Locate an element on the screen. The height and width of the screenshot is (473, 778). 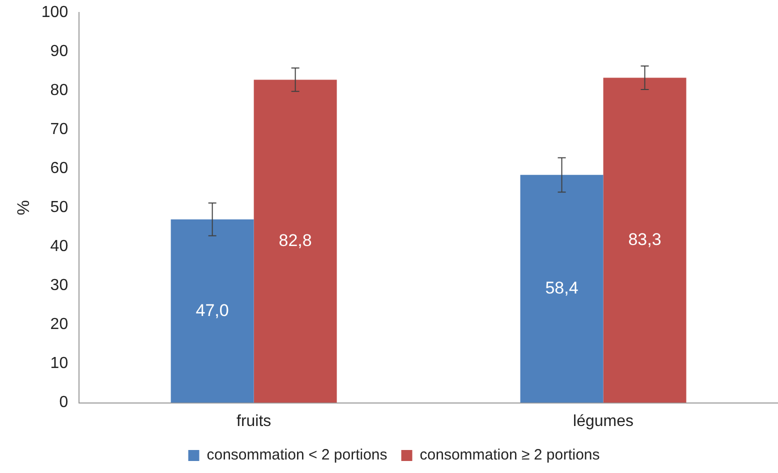
y-tick-label: 0 is located at coordinates (63, 403).